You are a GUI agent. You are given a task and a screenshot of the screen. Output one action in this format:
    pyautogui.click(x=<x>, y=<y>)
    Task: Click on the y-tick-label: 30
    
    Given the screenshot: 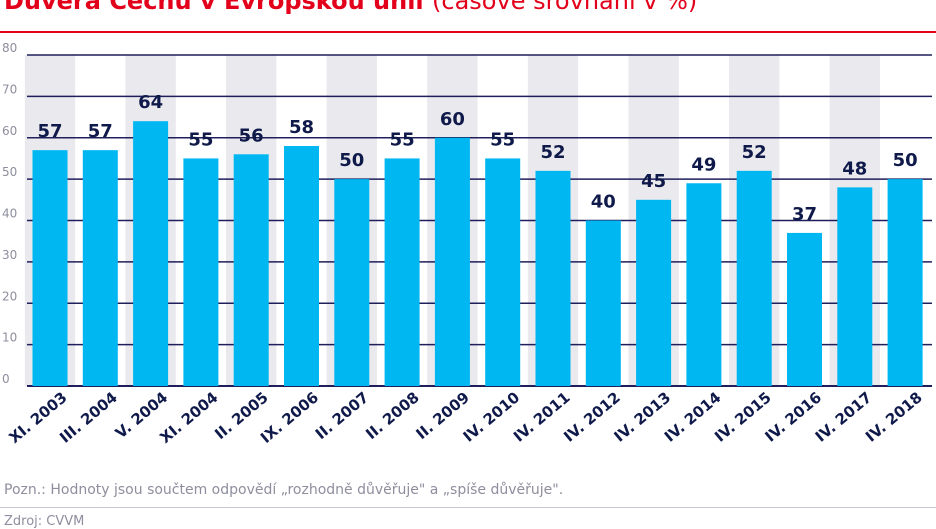 What is the action you would take?
    pyautogui.click(x=9, y=255)
    